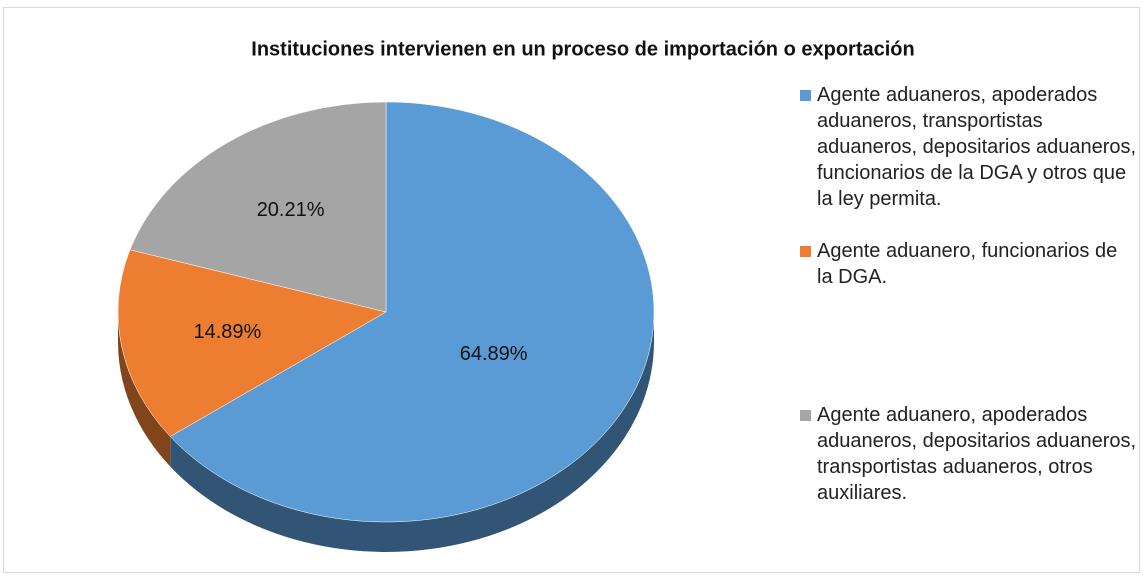 The image size is (1143, 576). What do you see at coordinates (494, 354) in the screenshot?
I see `data-label: 64.89%` at bounding box center [494, 354].